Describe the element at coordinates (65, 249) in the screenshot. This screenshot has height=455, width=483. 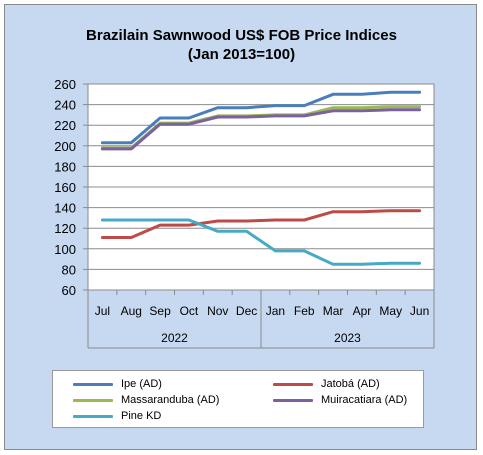
I see `y-tick-label: 100` at that location.